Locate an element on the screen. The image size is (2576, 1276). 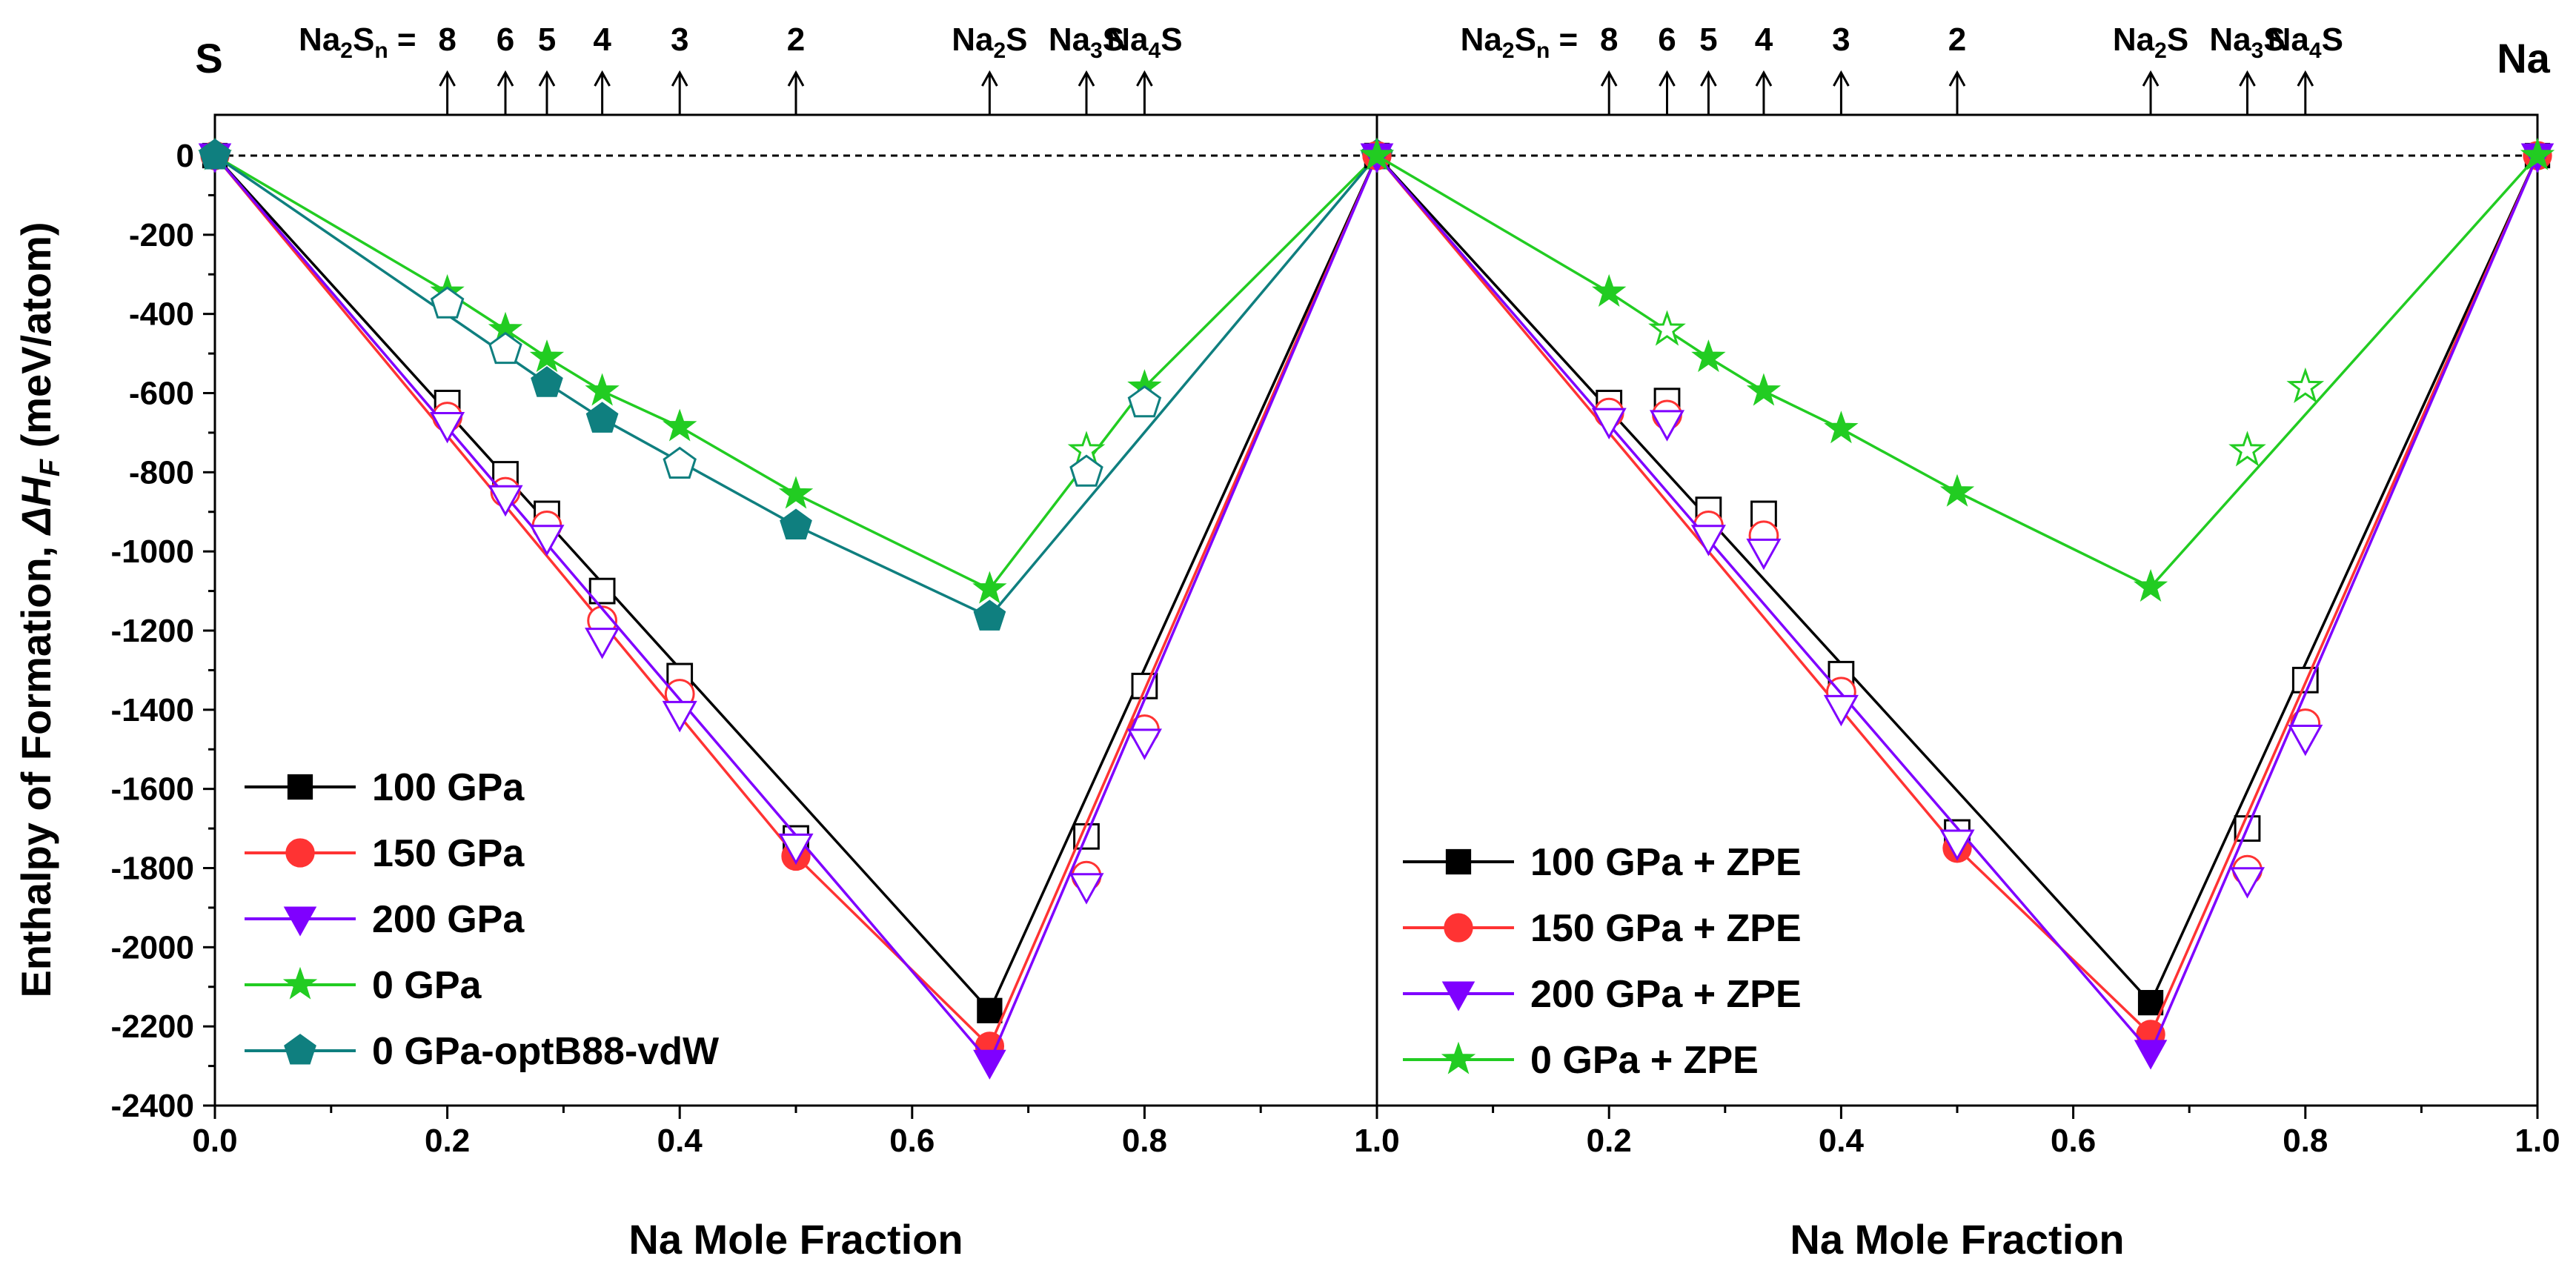
composition-label: 3 is located at coordinates (1841, 39).